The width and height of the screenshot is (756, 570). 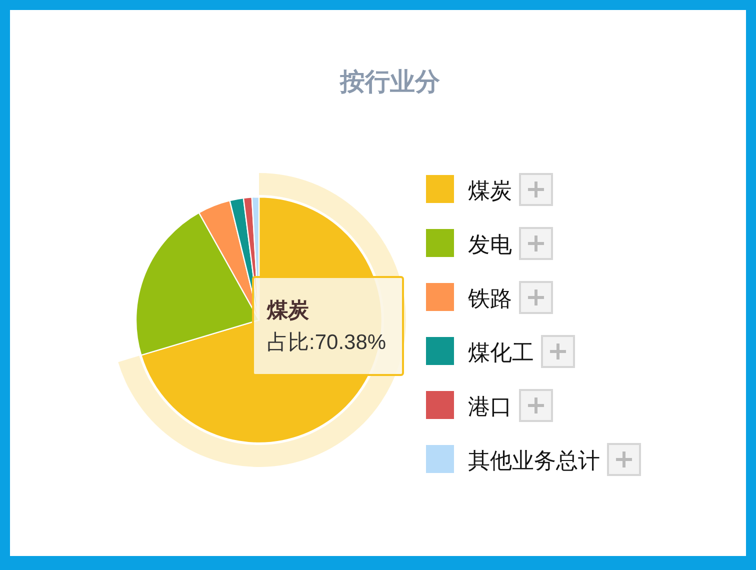 What do you see at coordinates (534, 460) in the screenshot?
I see `legend-label: 其他业务总计` at bounding box center [534, 460].